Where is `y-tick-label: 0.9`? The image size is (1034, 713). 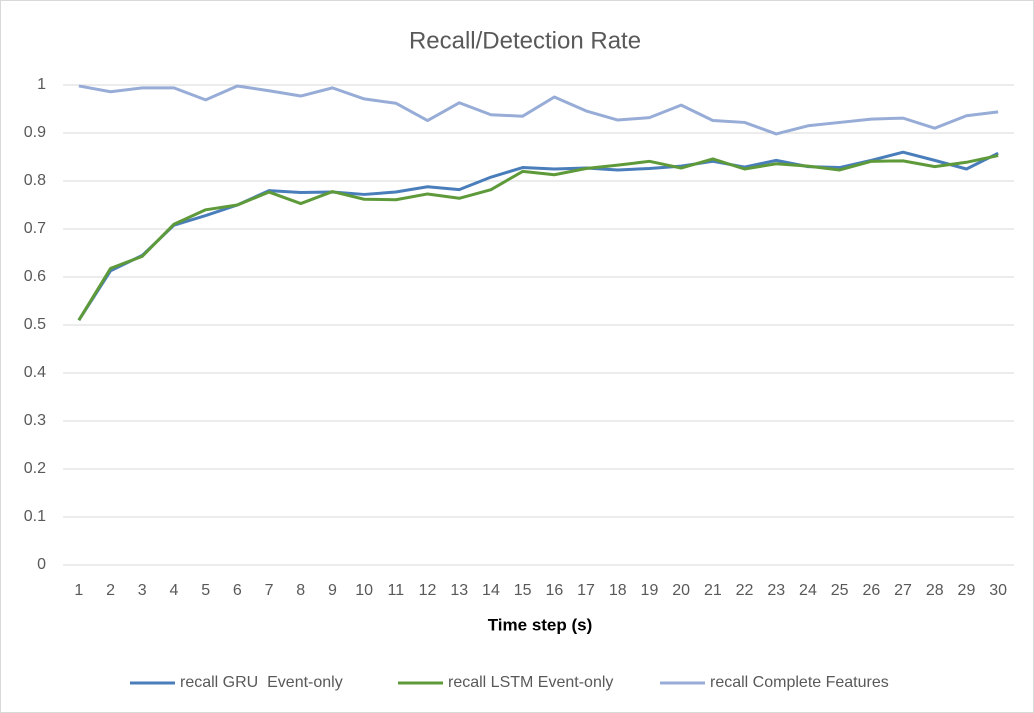
y-tick-label: 0.9 is located at coordinates (35, 132).